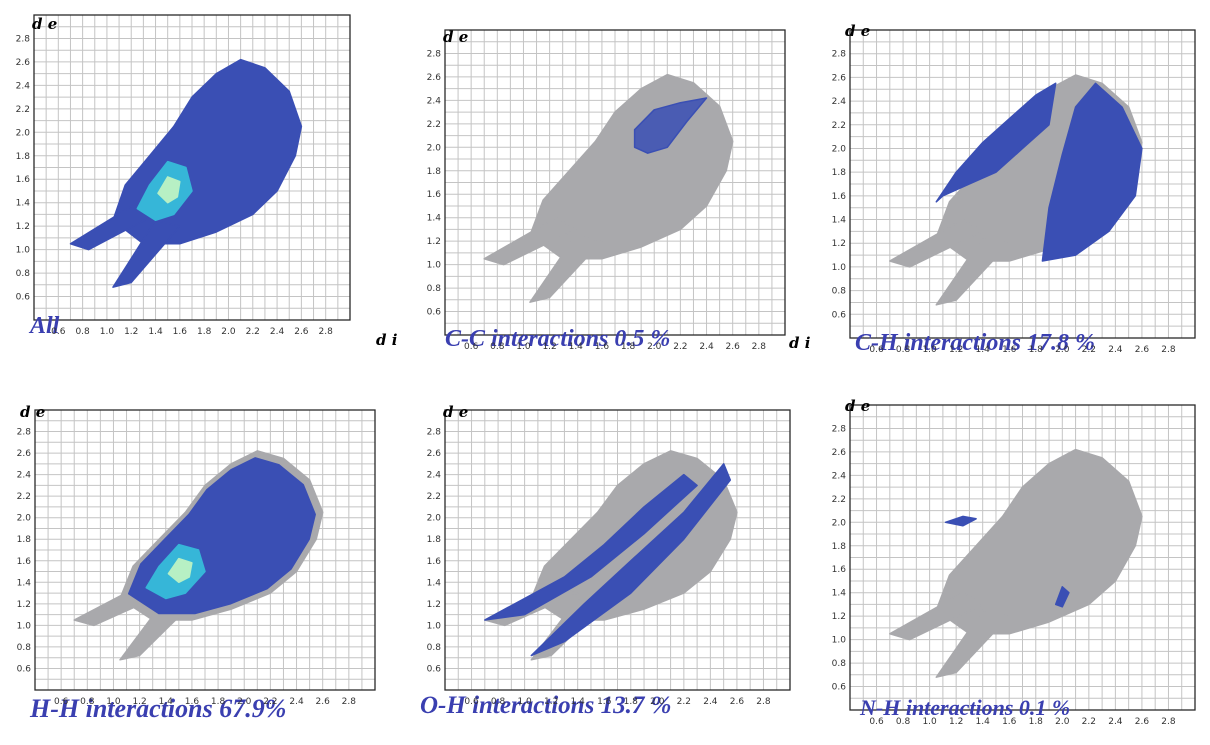 This screenshot has height=745, width=1210. I want to click on caption-all: All, so click(44, 326).